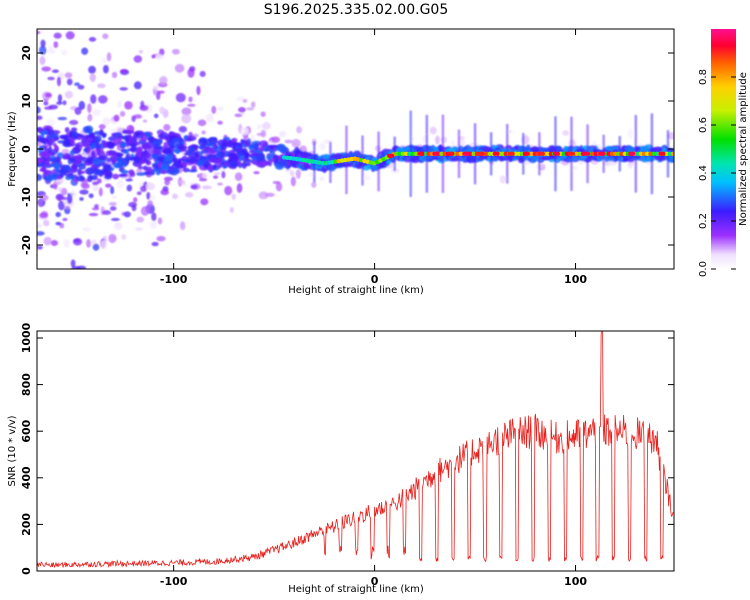 Image resolution: width=750 pixels, height=600 pixels. I want to click on snr-x-axis-label: Height of straight line (km), so click(356, 589).